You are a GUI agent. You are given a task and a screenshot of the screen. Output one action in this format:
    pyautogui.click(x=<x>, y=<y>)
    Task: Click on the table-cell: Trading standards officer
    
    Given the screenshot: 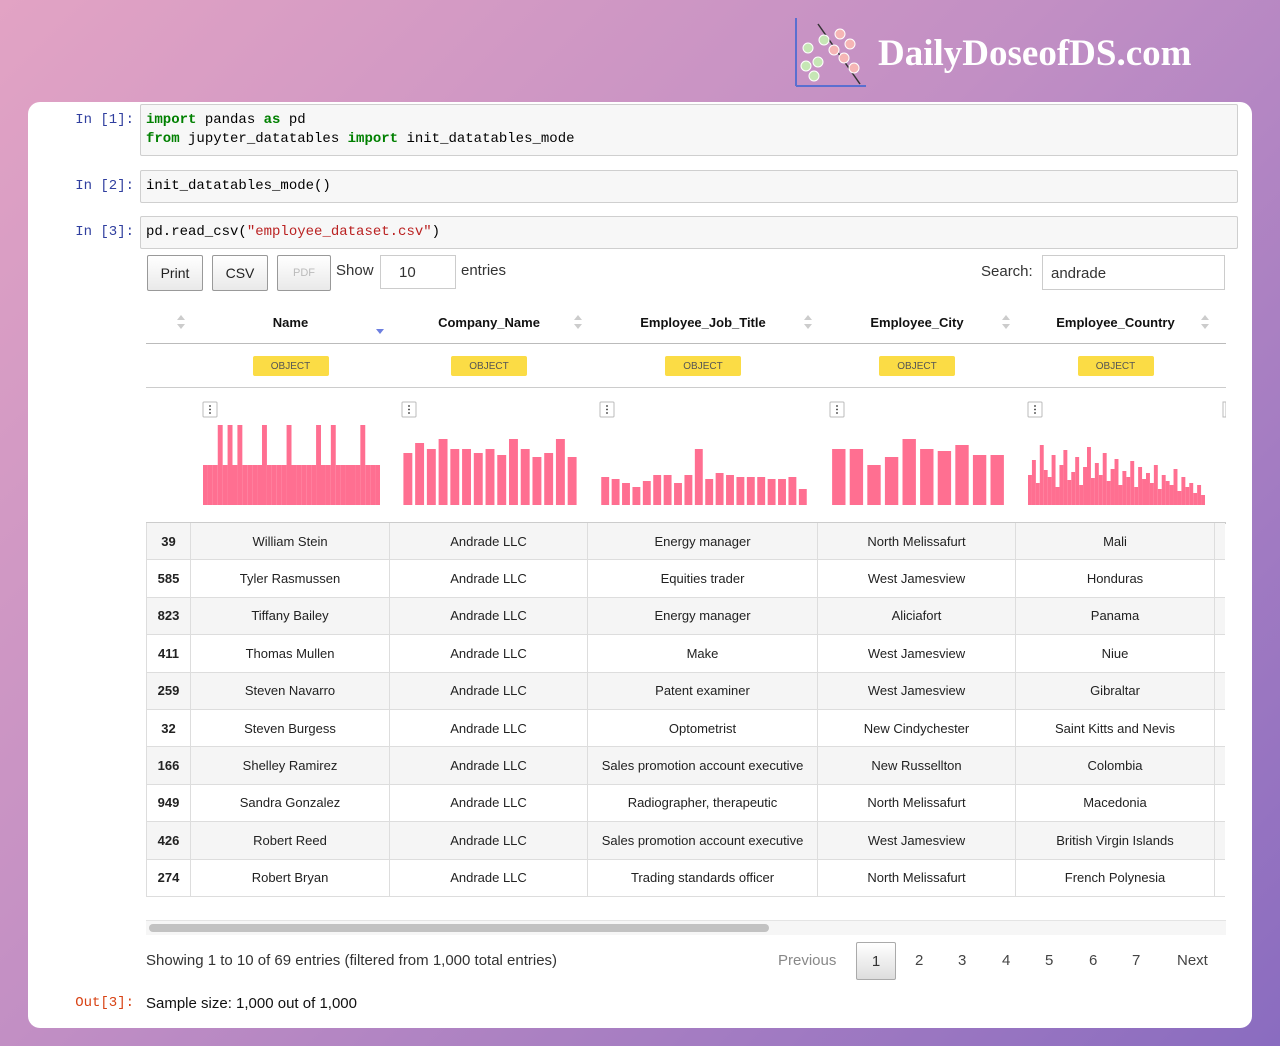 What is the action you would take?
    pyautogui.click(x=703, y=878)
    